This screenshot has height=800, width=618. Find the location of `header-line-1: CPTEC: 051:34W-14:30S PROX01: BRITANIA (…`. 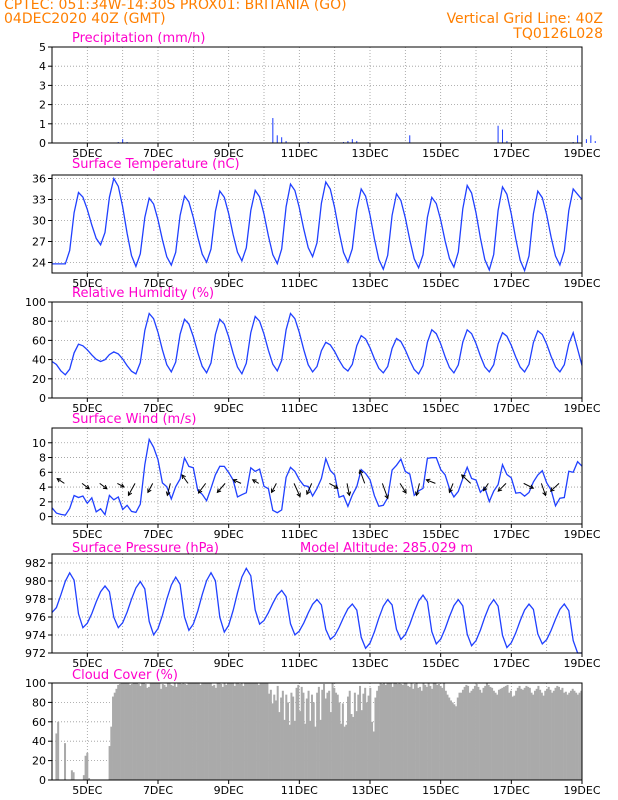

header-line-1: CPTEC: 051:34W-14:30S PROX01: BRITANIA (… is located at coordinates (175, 6).